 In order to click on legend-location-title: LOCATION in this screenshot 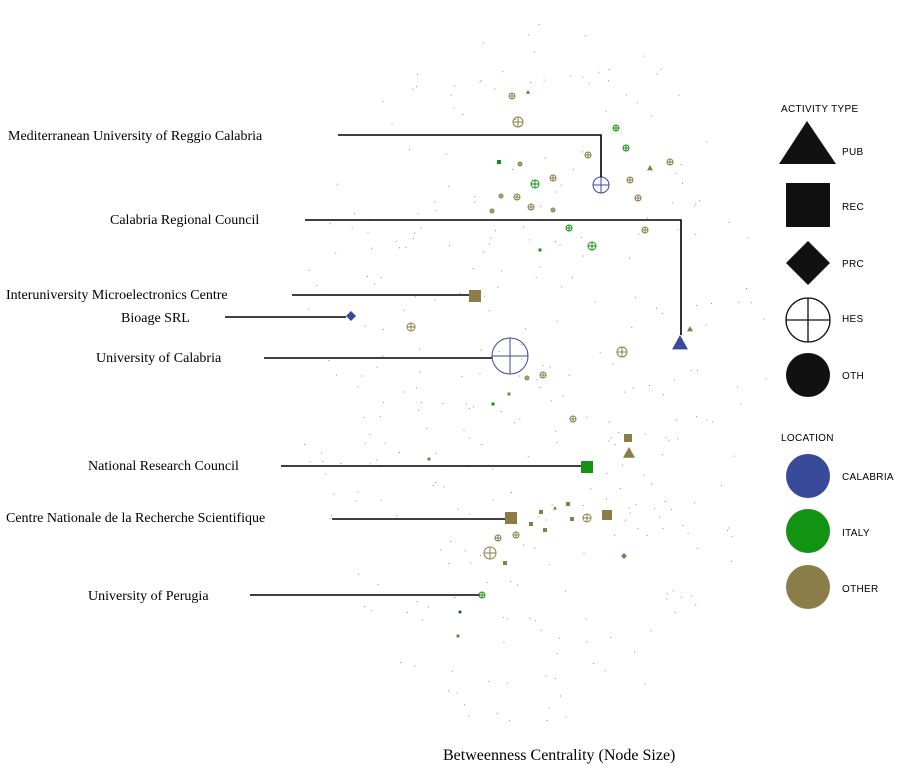, I will do `click(807, 438)`.